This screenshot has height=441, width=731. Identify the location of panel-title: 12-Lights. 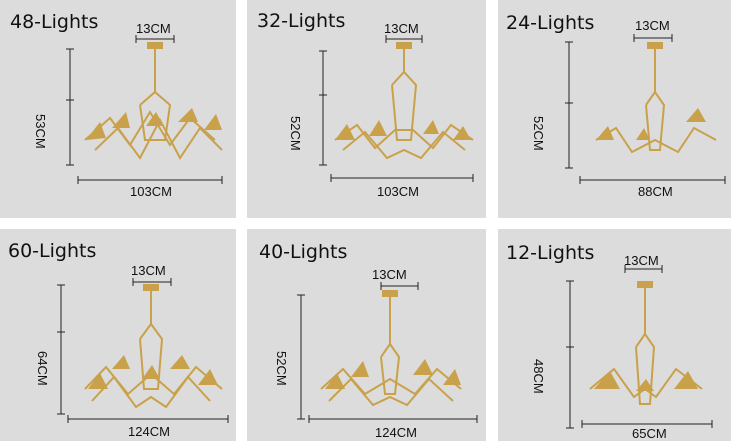
(550, 253).